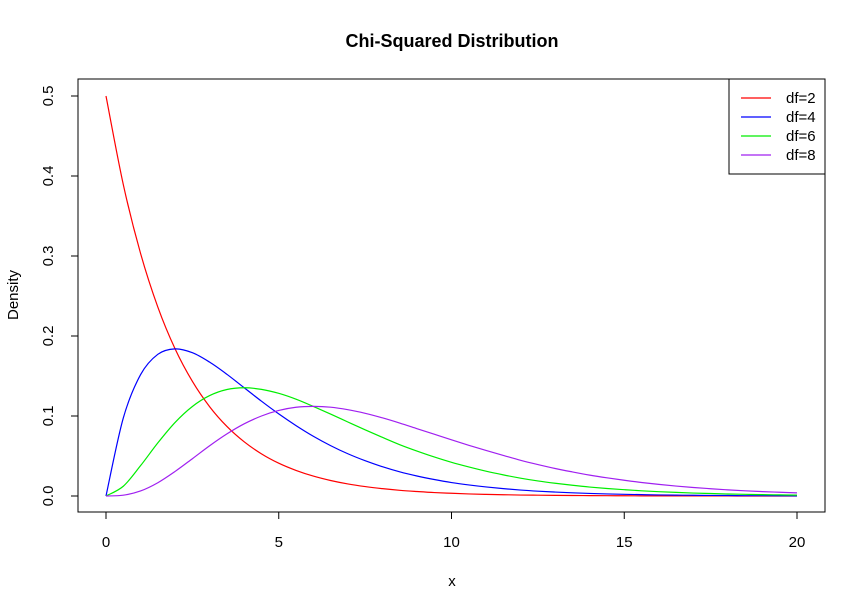 This screenshot has width=866, height=610. I want to click on x-tick-label: 5, so click(279, 542).